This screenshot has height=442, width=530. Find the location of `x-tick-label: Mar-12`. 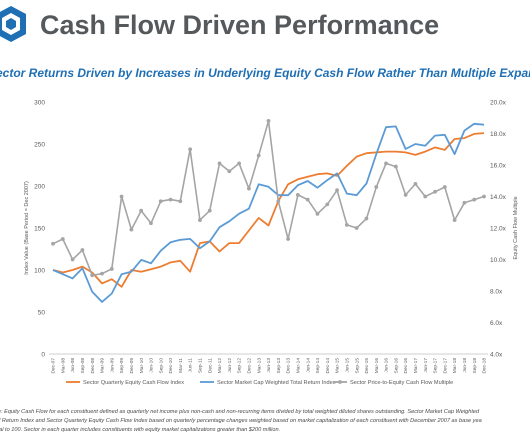

x-tick-label: Mar-12 is located at coordinates (220, 366).